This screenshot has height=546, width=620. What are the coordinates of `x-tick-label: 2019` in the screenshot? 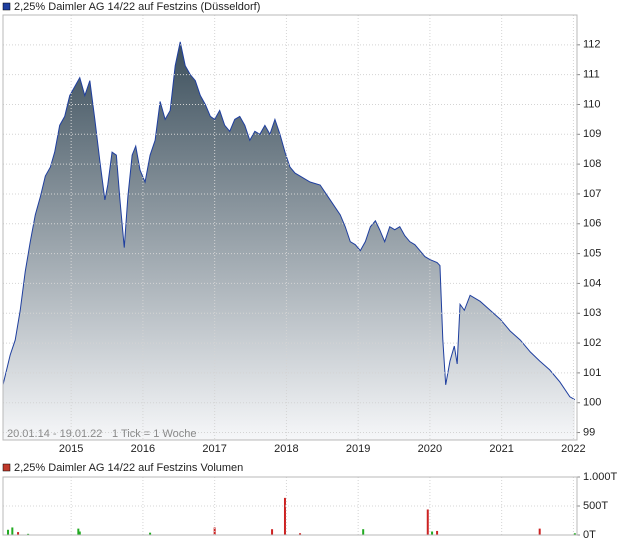 It's located at (358, 449).